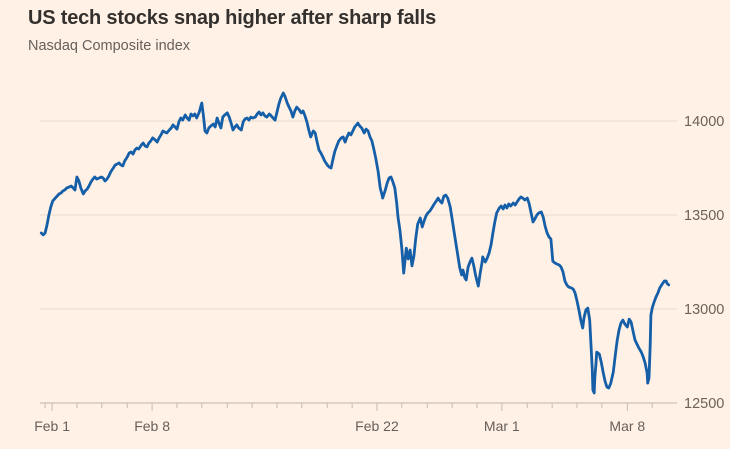 The width and height of the screenshot is (730, 449). What do you see at coordinates (704, 404) in the screenshot?
I see `y-axis-label: 12500` at bounding box center [704, 404].